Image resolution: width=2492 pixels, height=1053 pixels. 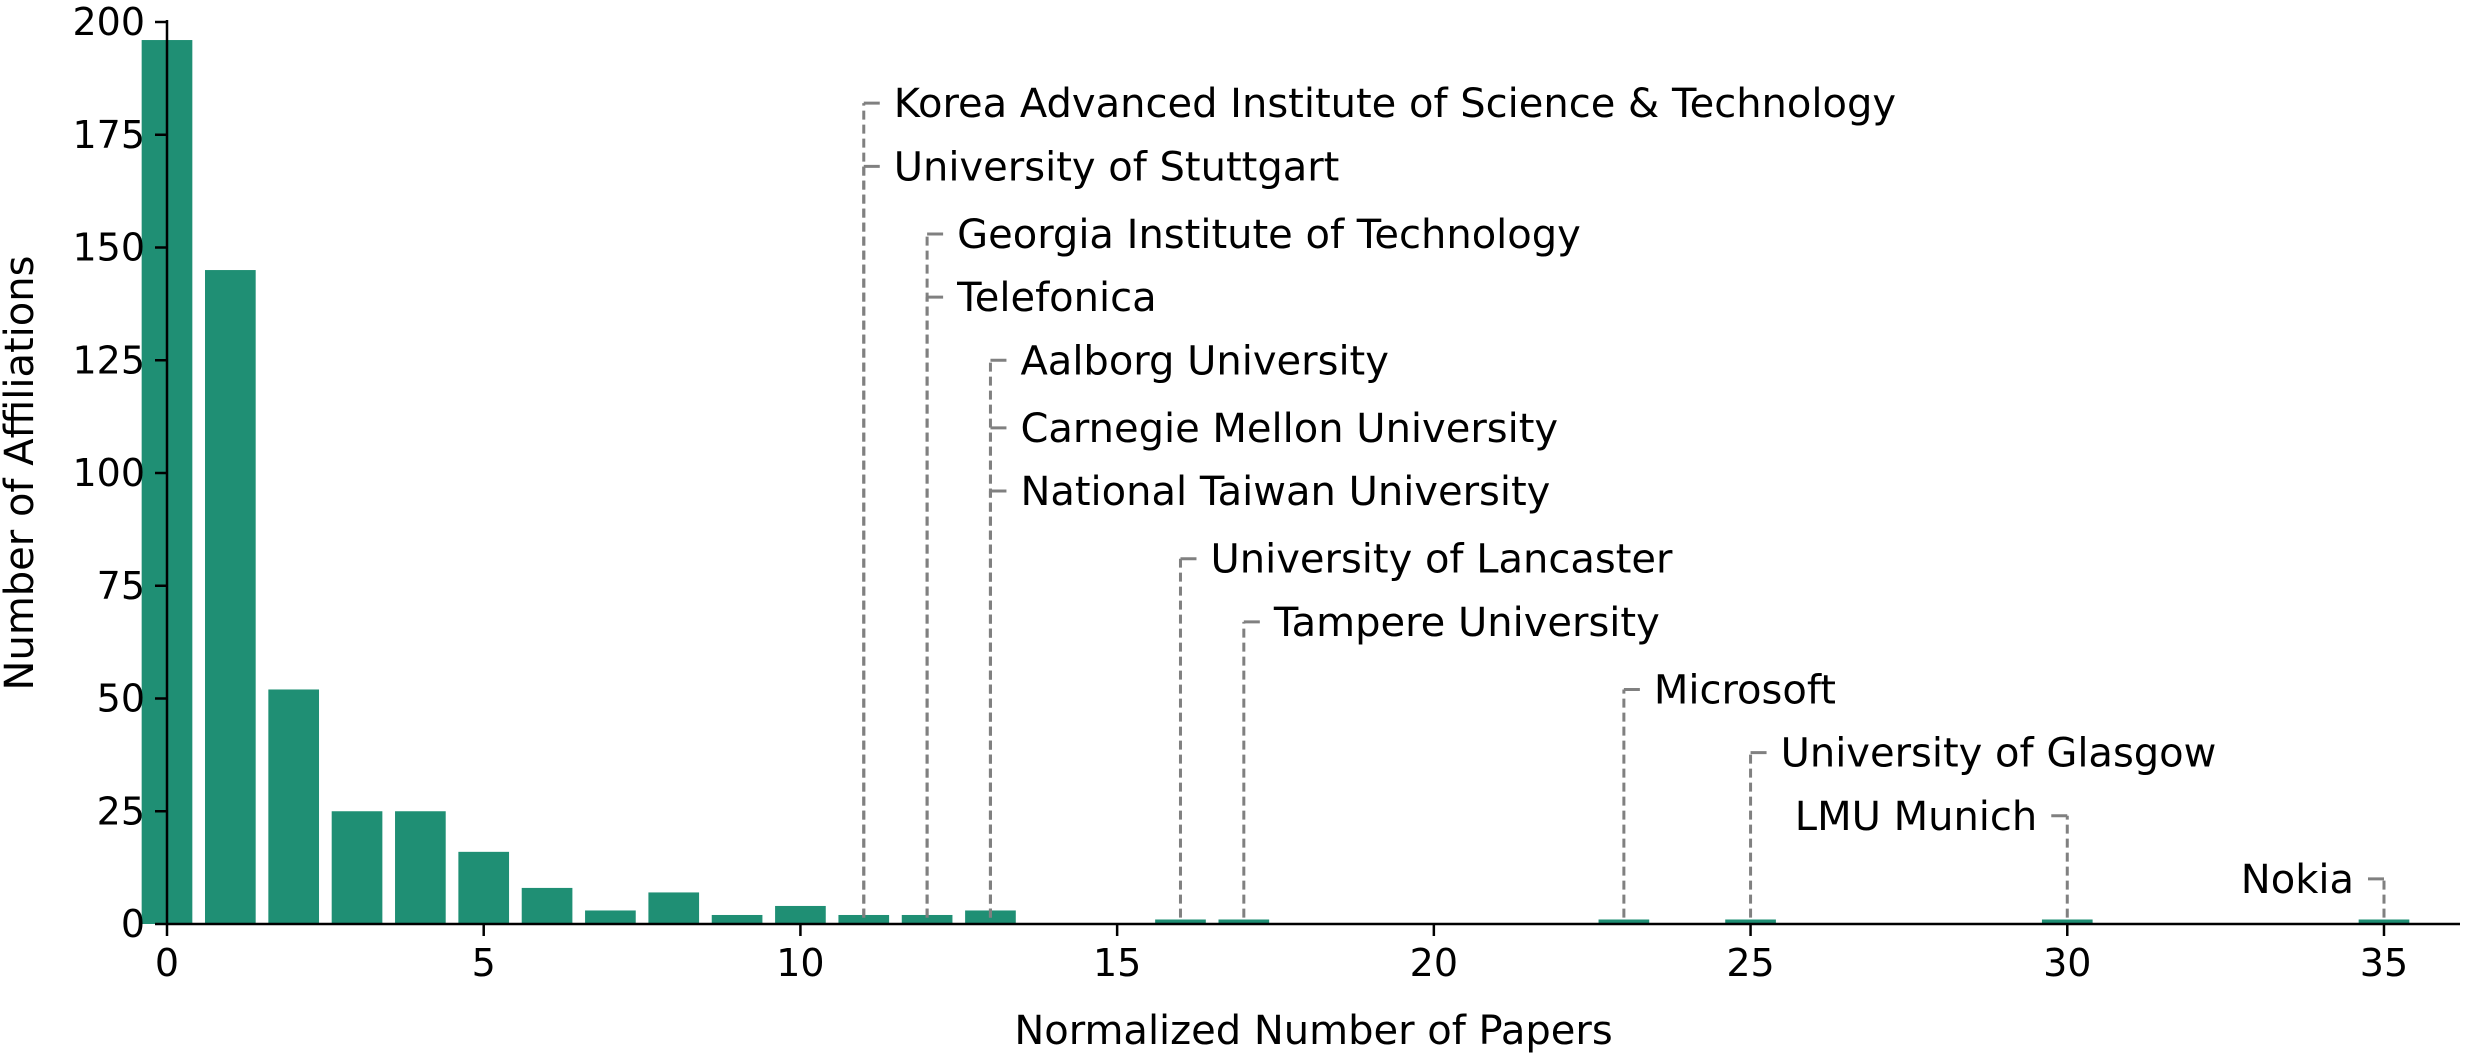 I want to click on x-tick-label: 0, so click(x=167, y=963).